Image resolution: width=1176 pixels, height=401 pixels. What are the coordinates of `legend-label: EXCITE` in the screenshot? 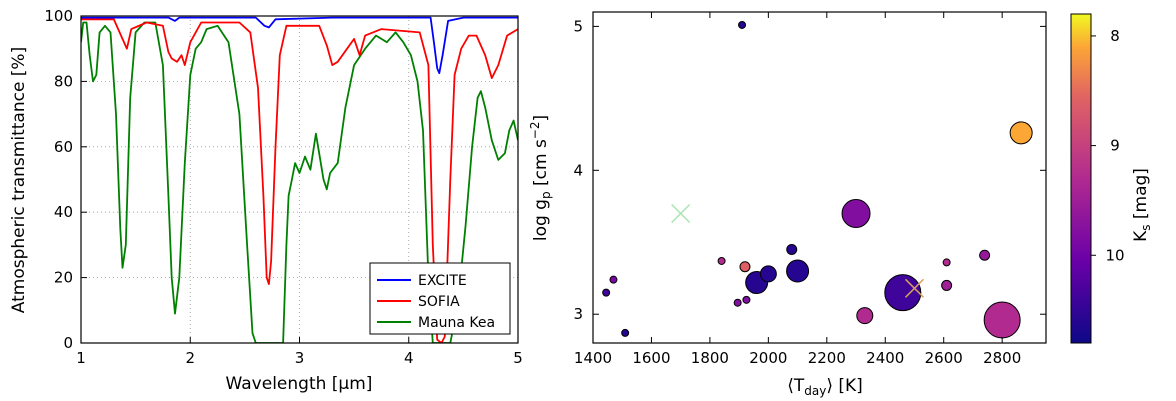 It's located at (442, 281).